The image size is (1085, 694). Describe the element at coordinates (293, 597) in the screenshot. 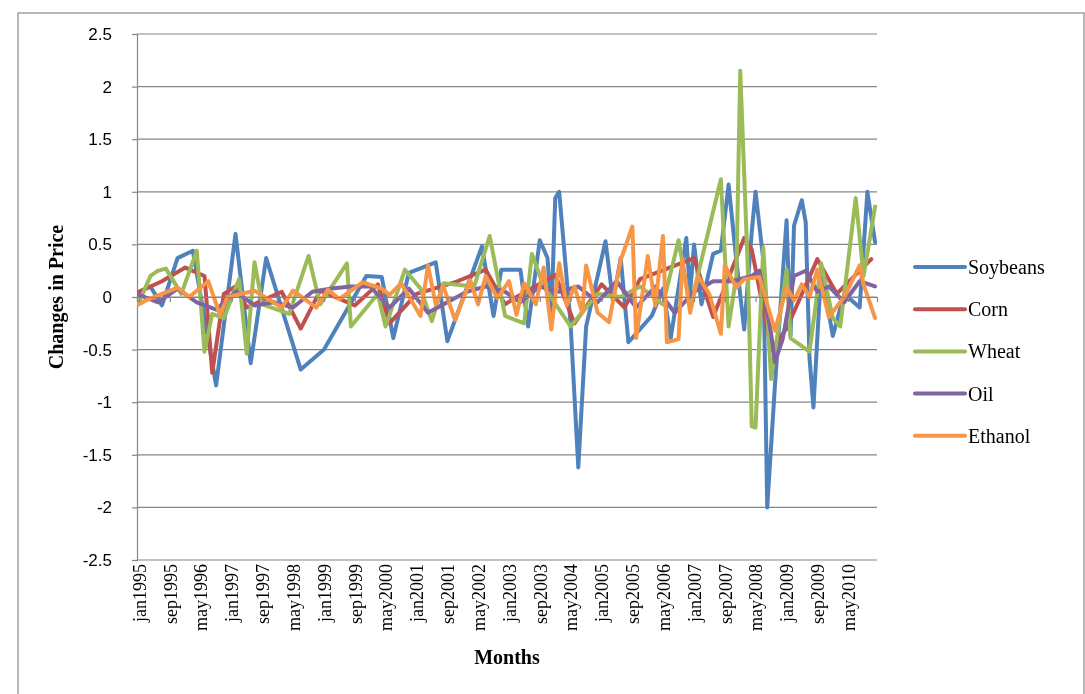

I see `x-tick-label: may1998` at that location.